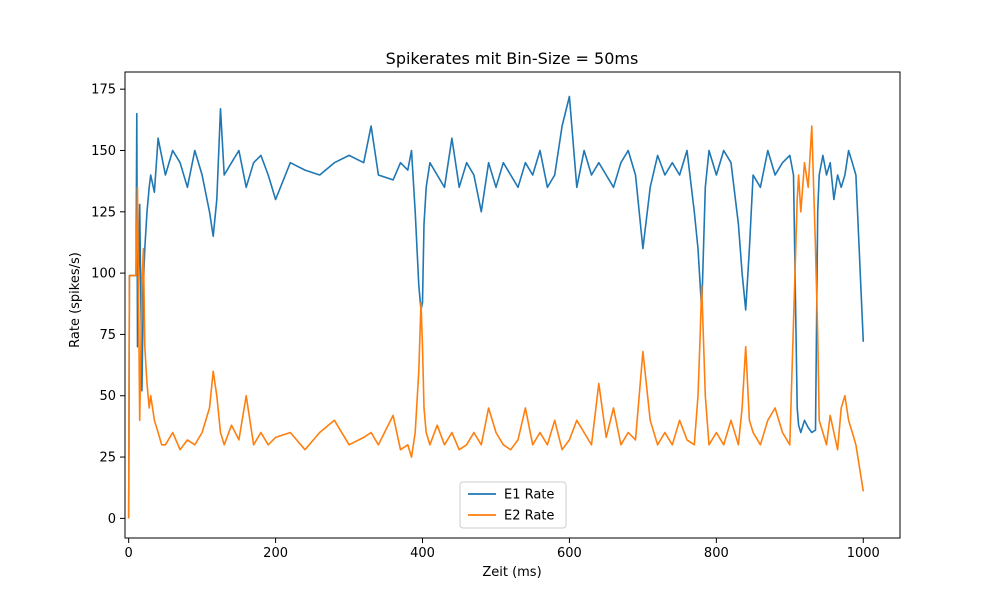 This screenshot has height=604, width=1000. What do you see at coordinates (511, 572) in the screenshot?
I see `x-axis-label: Zeit (ms)` at bounding box center [511, 572].